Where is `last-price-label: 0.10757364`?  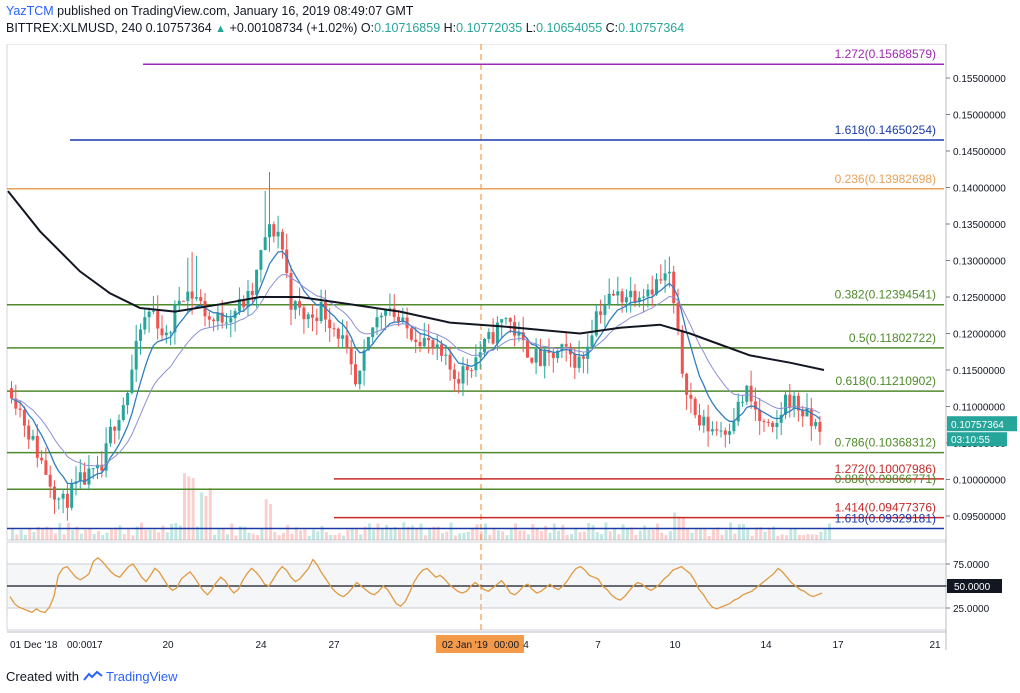
last-price-label: 0.10757364 is located at coordinates (977, 425).